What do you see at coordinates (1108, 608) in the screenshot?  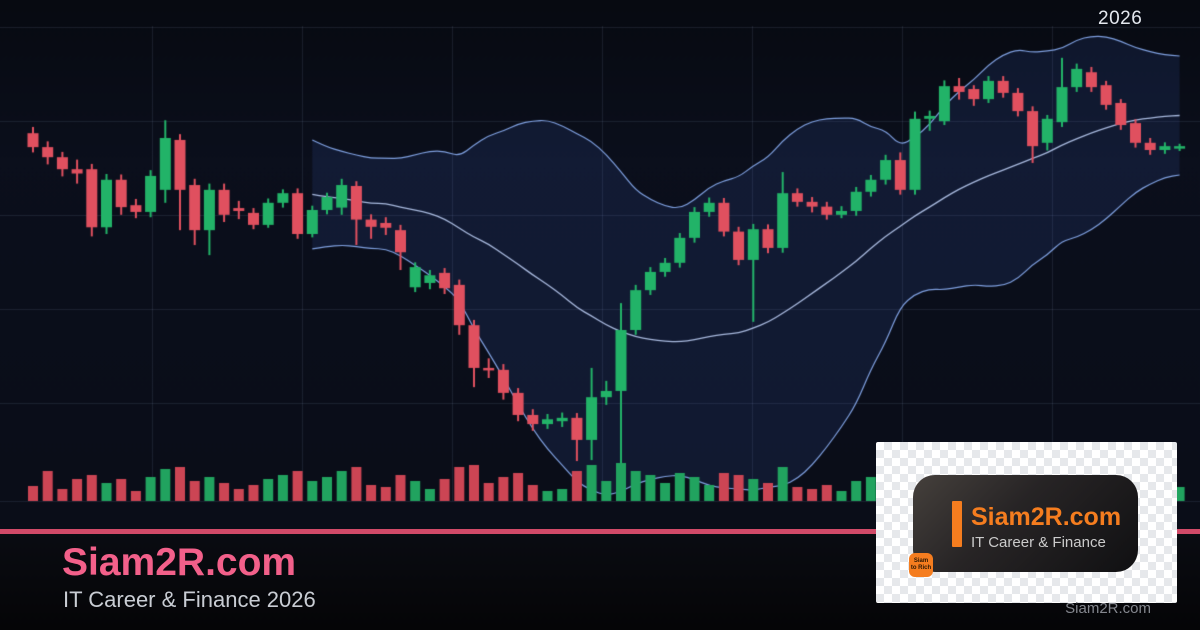 I see `watermark: Siam2R.com` at bounding box center [1108, 608].